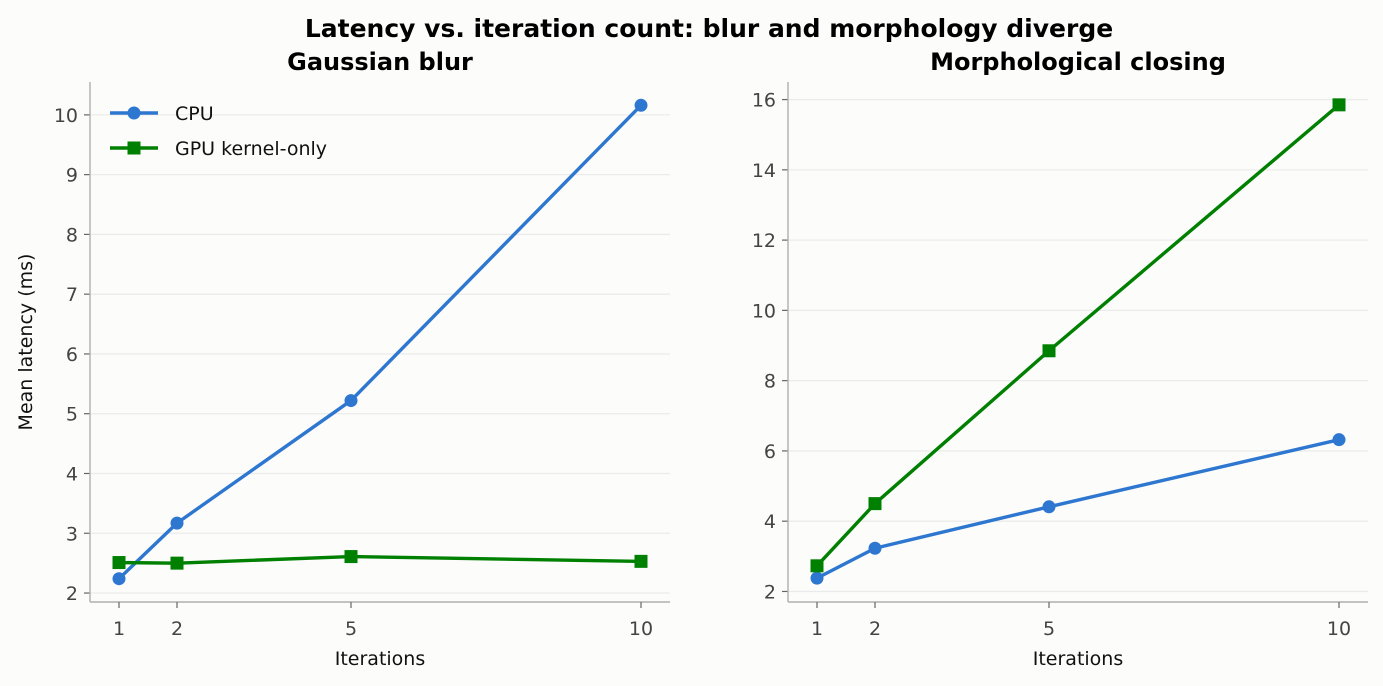  Describe the element at coordinates (134, 113) in the screenshot. I see `legend-marker-cpu` at that location.